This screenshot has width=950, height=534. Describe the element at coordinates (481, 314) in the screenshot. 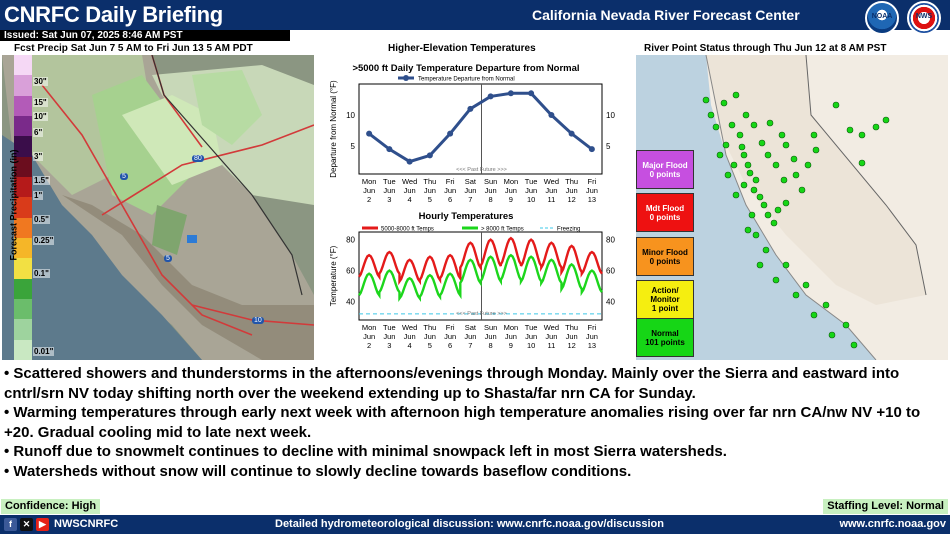

I see `past-future-label: <<< Past Future >>>` at that location.